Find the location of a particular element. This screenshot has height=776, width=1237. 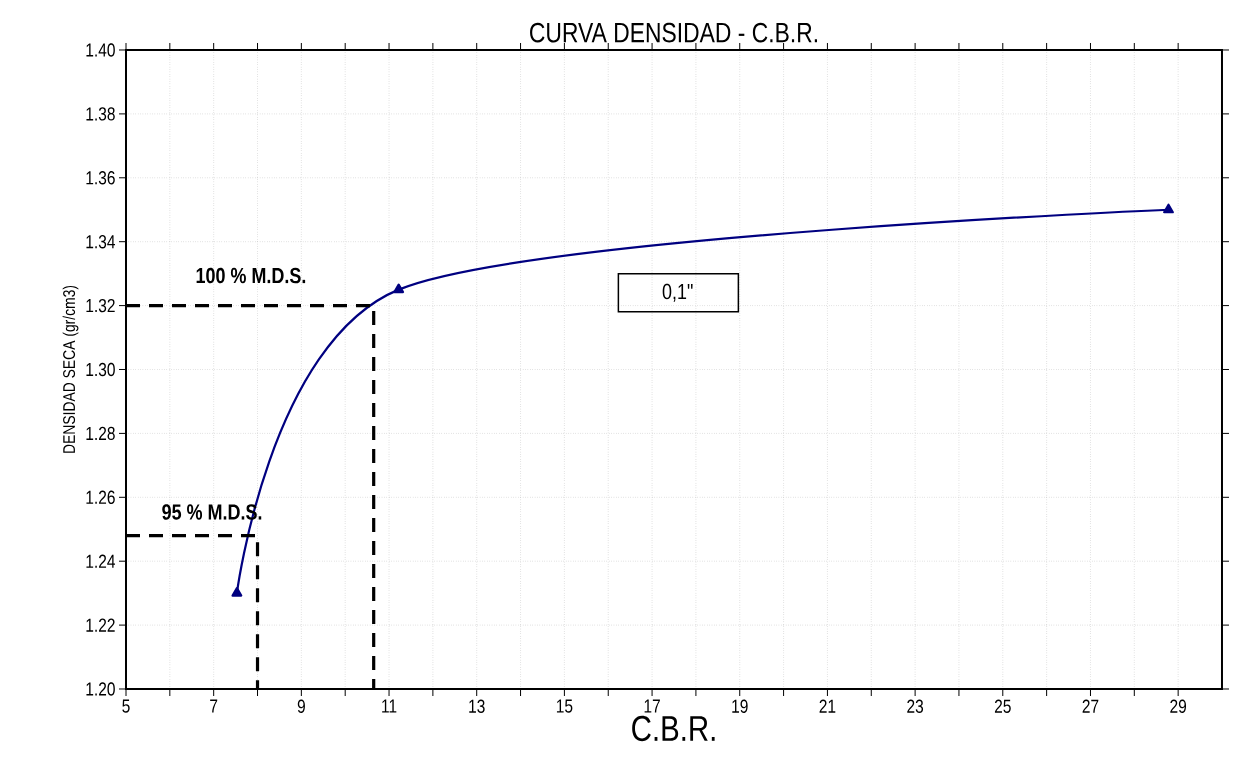

x-tick-label: 19 is located at coordinates (740, 706).